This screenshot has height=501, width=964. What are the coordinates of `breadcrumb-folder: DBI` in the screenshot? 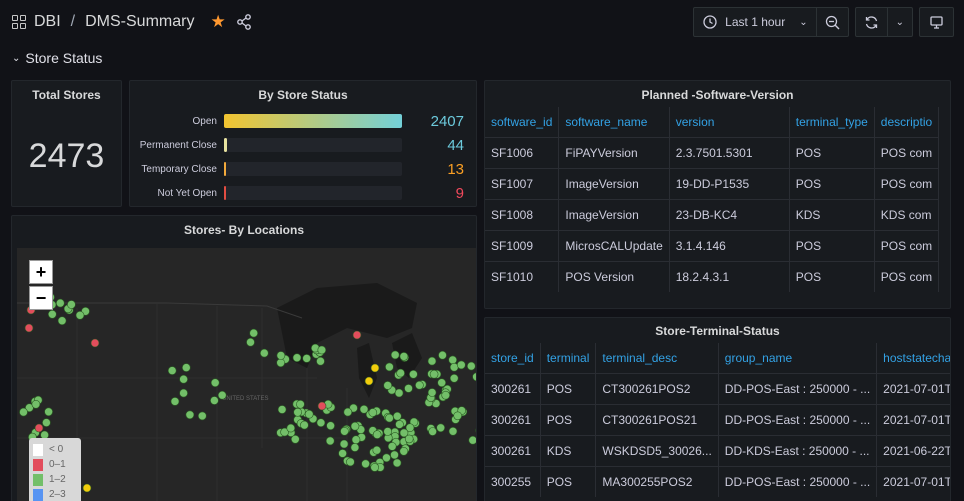 It's located at (47, 21).